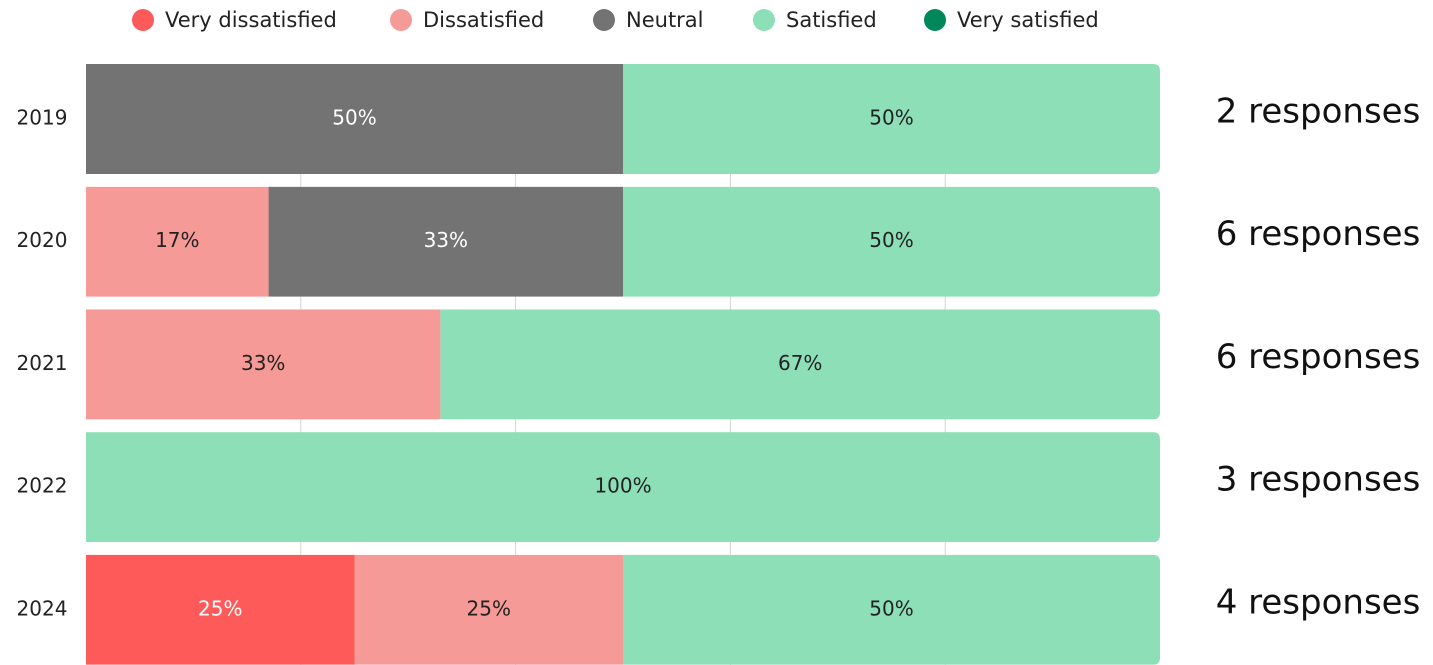 This screenshot has width=1433, height=665. Describe the element at coordinates (42, 240) in the screenshot. I see `y-tick-label: 2020` at that location.